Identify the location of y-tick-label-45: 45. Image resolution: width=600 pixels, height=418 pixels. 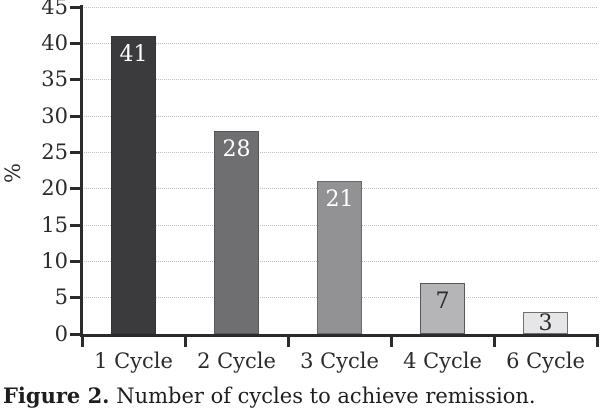
(54, 9).